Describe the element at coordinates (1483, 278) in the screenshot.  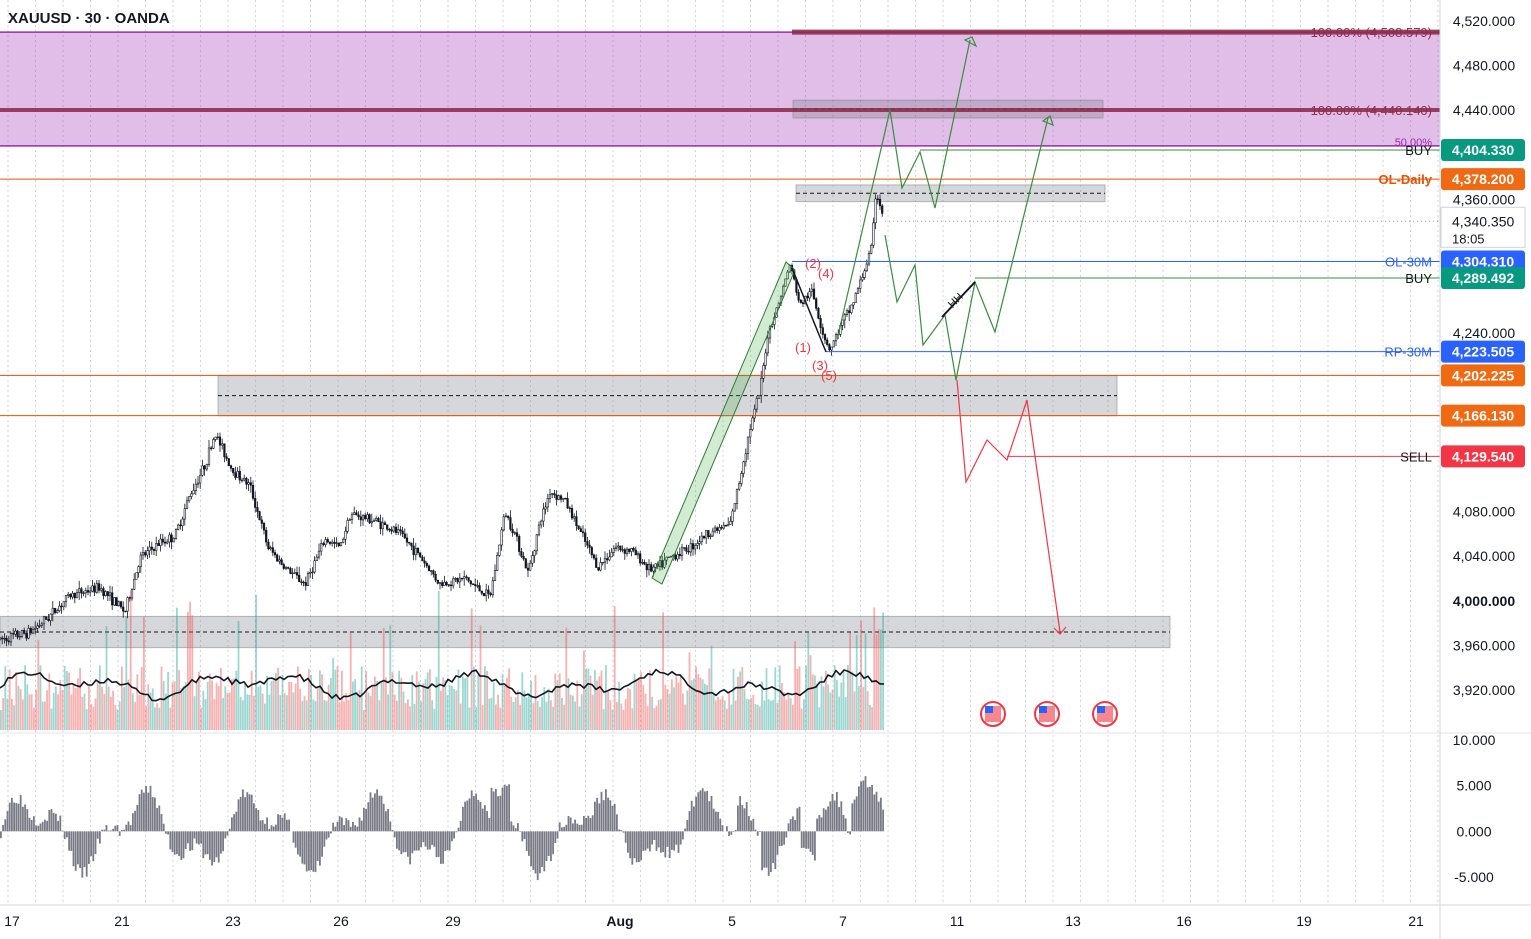
I see `buy-lower-price-tag` at that location.